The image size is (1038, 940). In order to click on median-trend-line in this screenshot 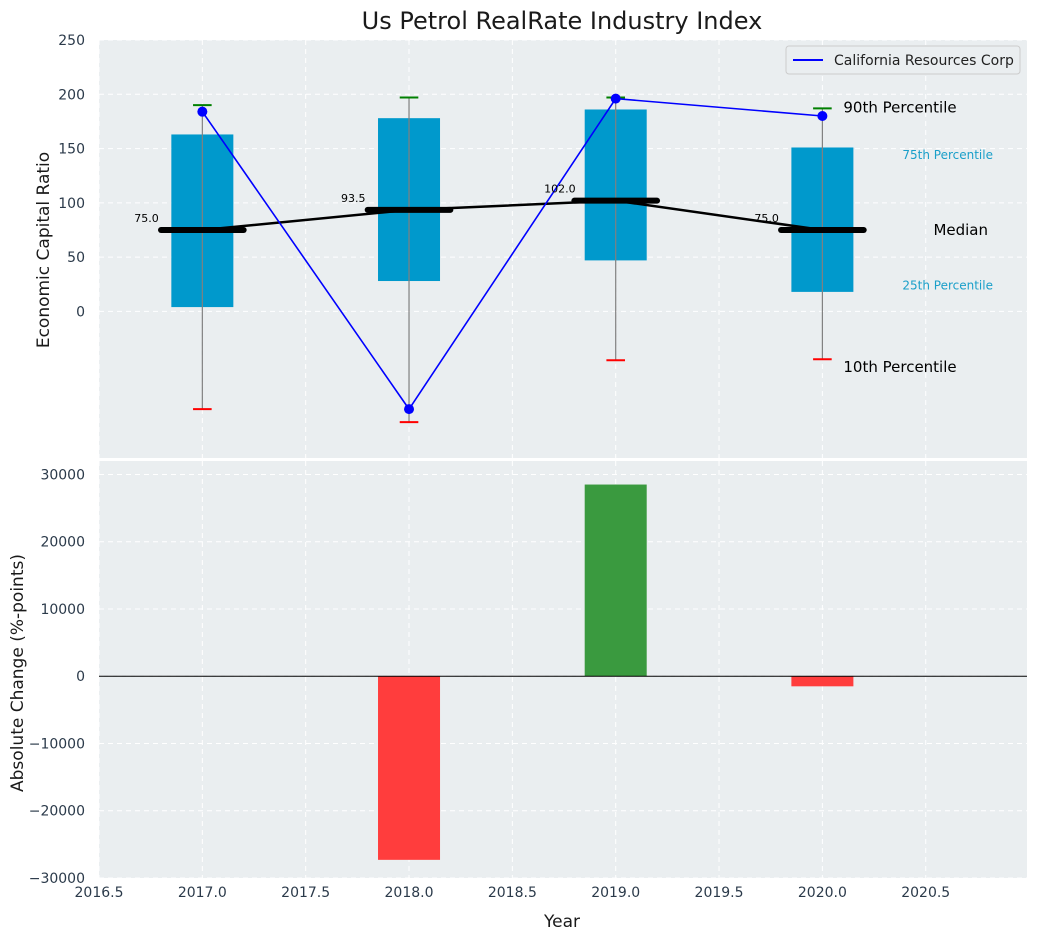, I will do `click(512, 215)`.